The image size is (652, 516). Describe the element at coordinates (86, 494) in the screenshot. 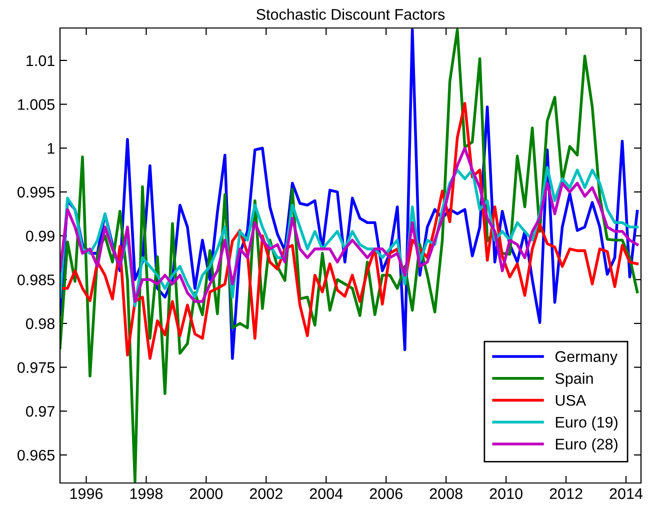

I see `x-tick-label: 1996` at that location.